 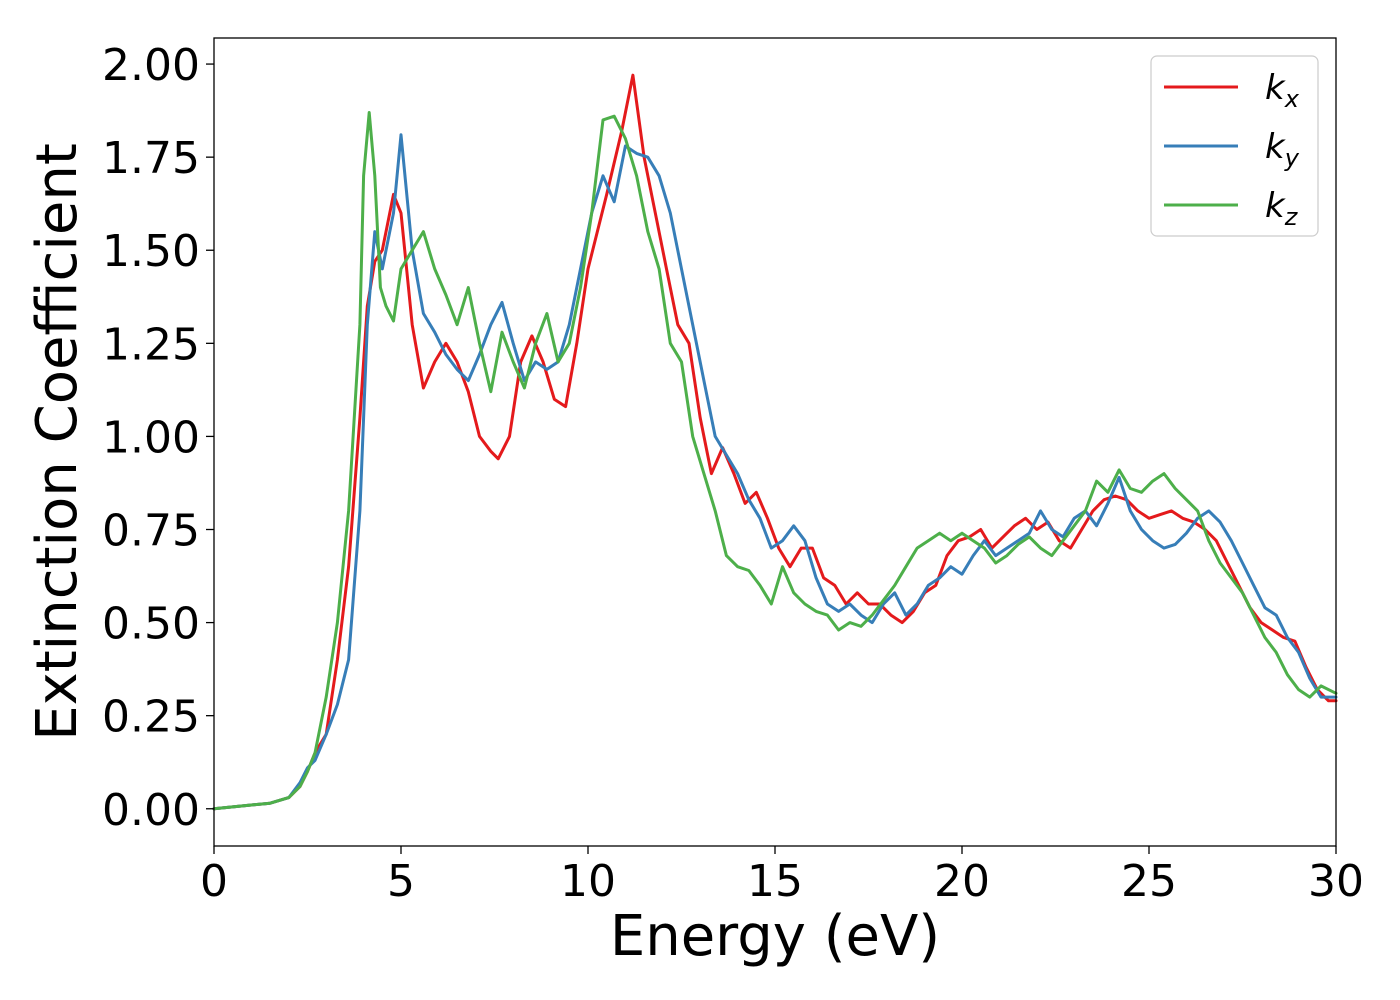 I want to click on y-tick-label: 1.50, so click(x=151, y=251).